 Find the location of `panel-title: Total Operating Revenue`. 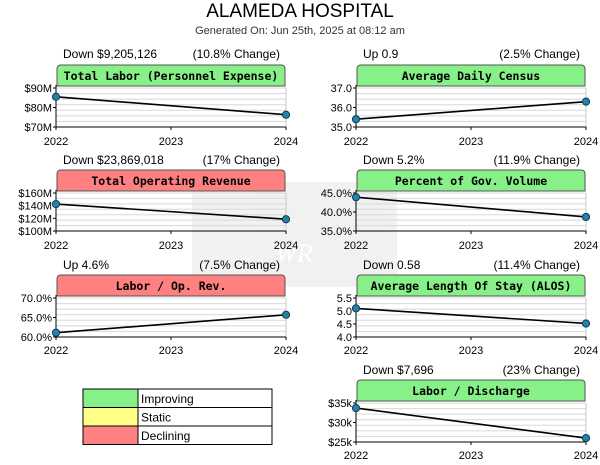

panel-title: Total Operating Revenue is located at coordinates (170, 181).